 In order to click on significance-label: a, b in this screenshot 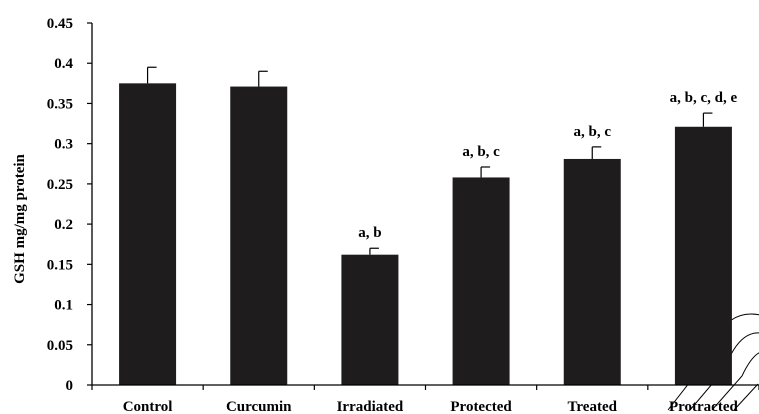, I will do `click(369, 233)`.